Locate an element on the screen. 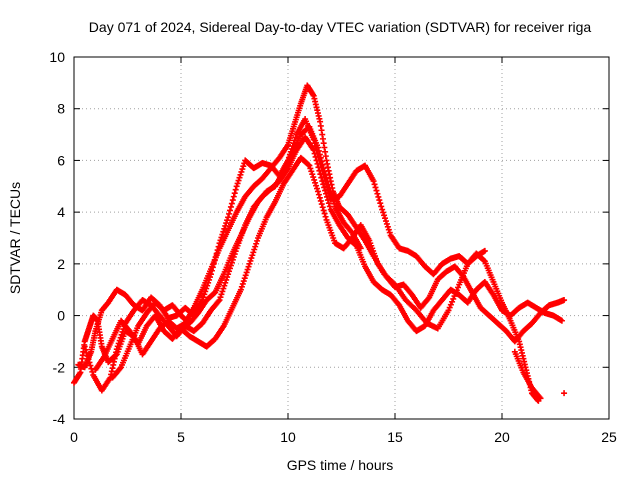 This screenshot has height=480, width=640. x-tick-label: 15 is located at coordinates (395, 437).